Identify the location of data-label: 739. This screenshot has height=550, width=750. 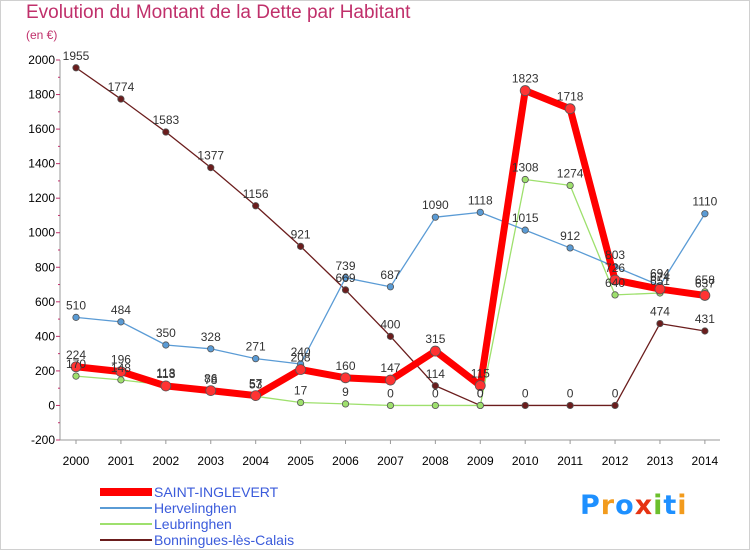
(346, 266).